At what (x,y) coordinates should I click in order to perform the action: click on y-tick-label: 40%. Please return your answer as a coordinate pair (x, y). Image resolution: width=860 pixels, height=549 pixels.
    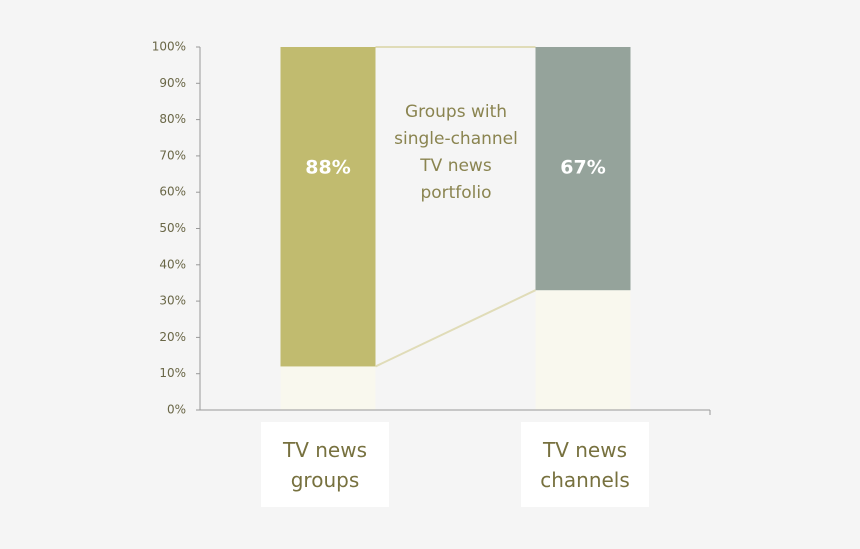
    Looking at the image, I should click on (172, 264).